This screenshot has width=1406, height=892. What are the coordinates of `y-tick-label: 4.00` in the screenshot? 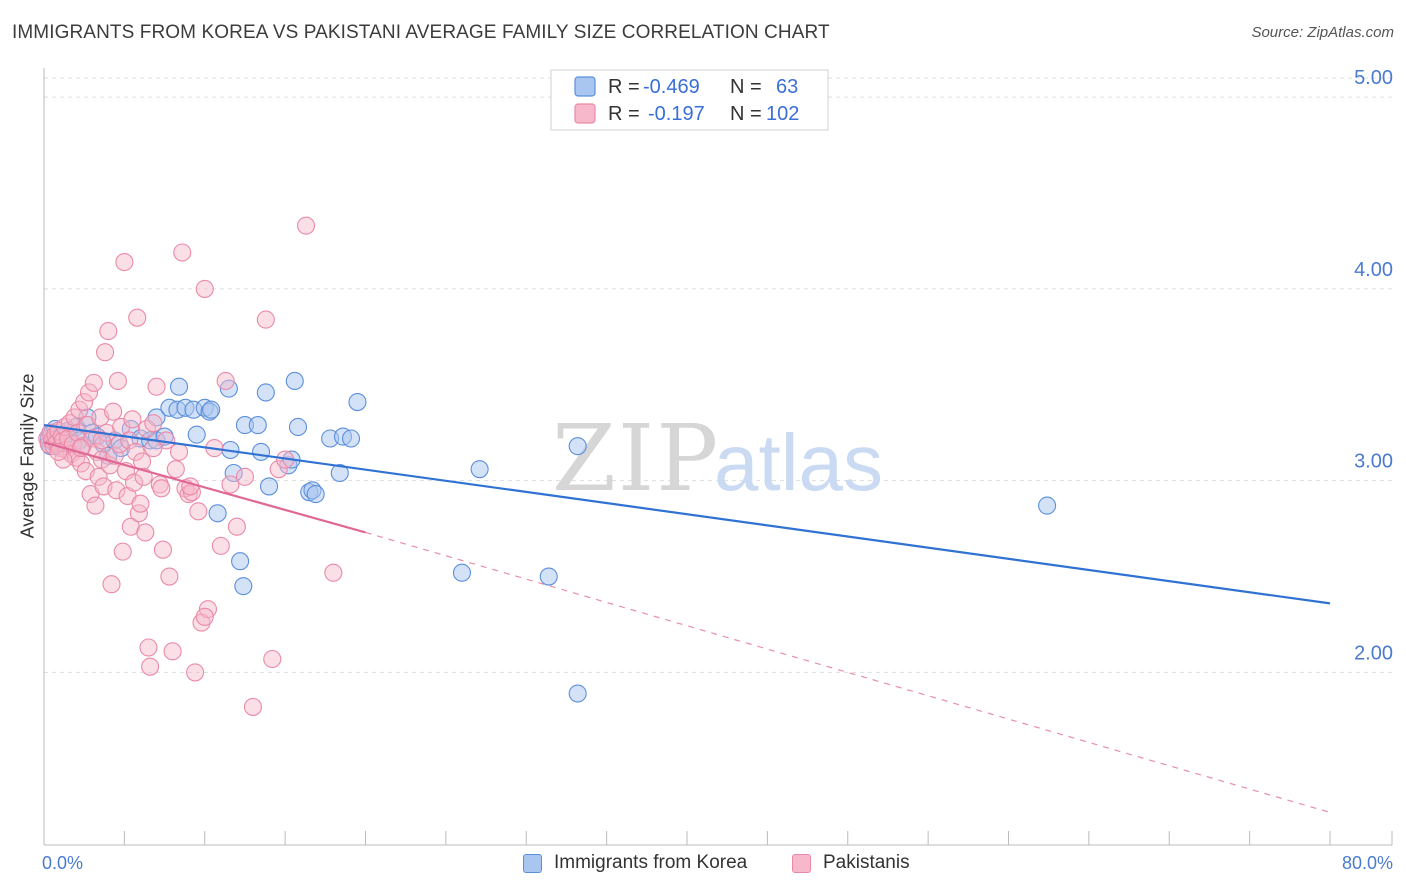 It's located at (1373, 270).